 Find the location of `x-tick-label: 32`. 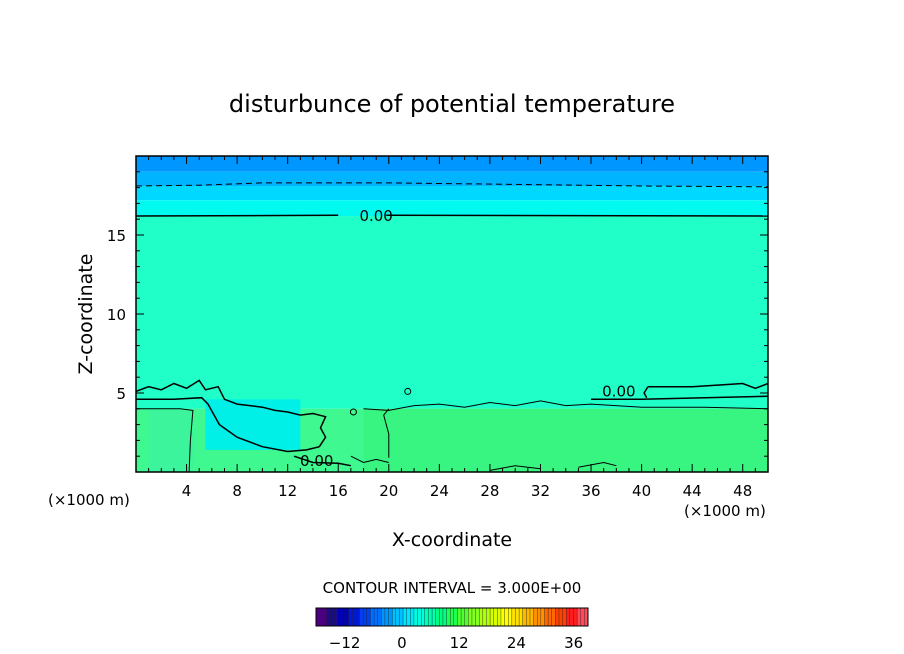

x-tick-label: 32 is located at coordinates (540, 491).